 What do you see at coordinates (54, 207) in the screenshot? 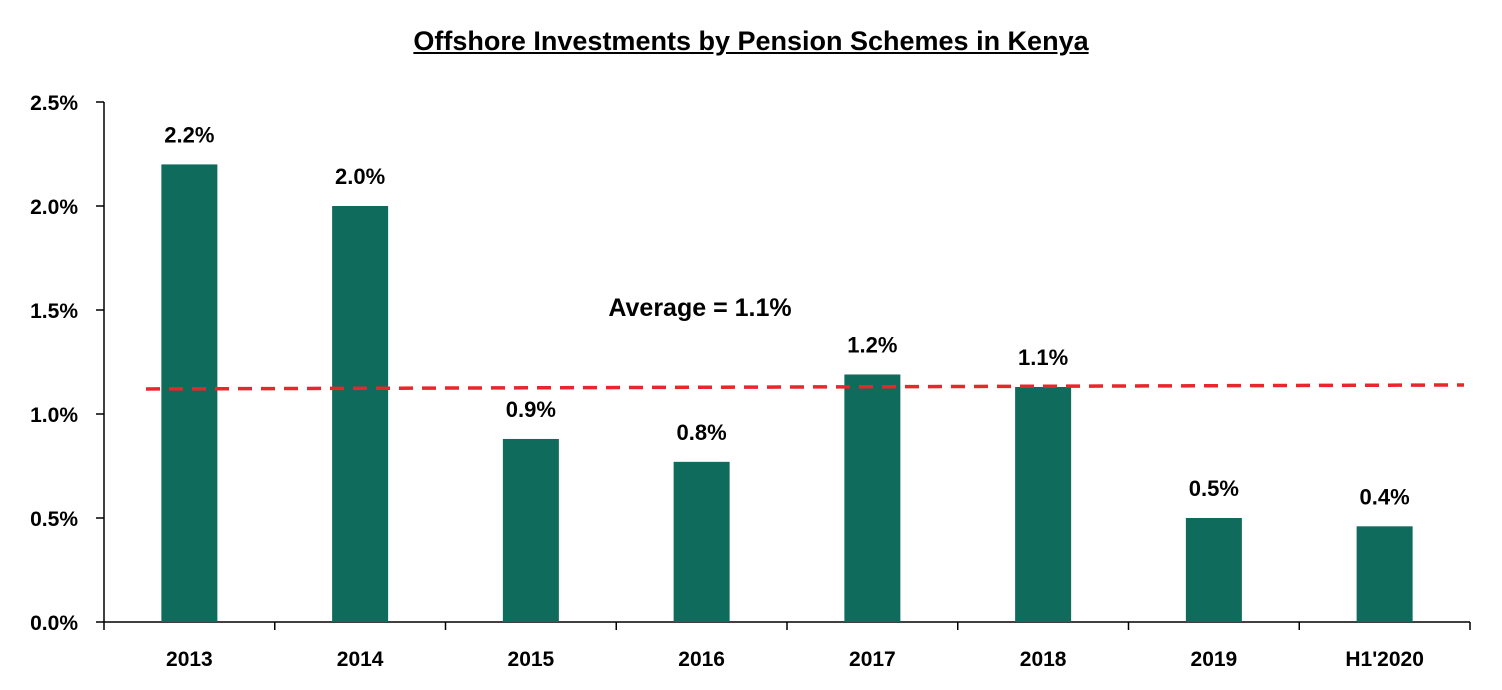
I see `y-tick-label: 2.0%` at bounding box center [54, 207].